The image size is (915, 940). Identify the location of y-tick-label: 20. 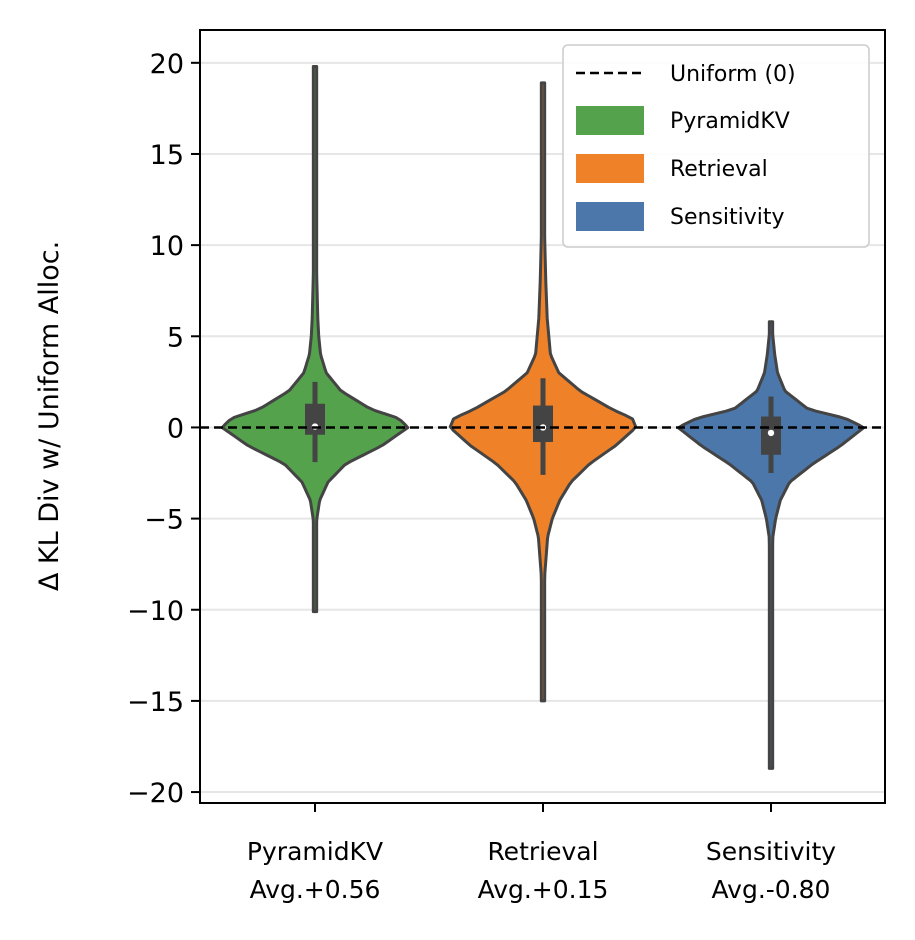
(167, 64).